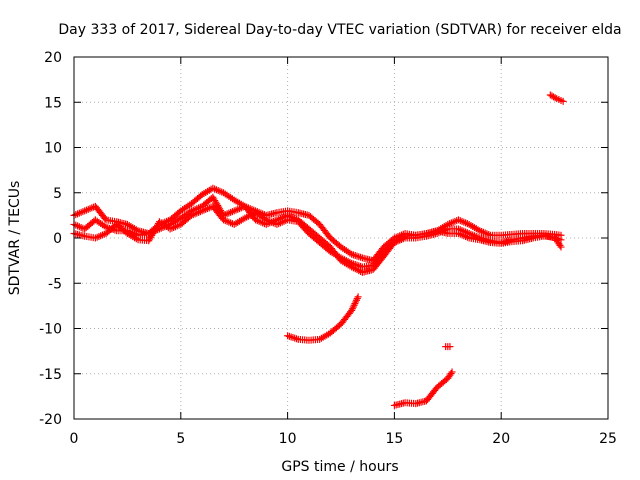  Describe the element at coordinates (53, 149) in the screenshot. I see `y-tick-label: 10` at that location.